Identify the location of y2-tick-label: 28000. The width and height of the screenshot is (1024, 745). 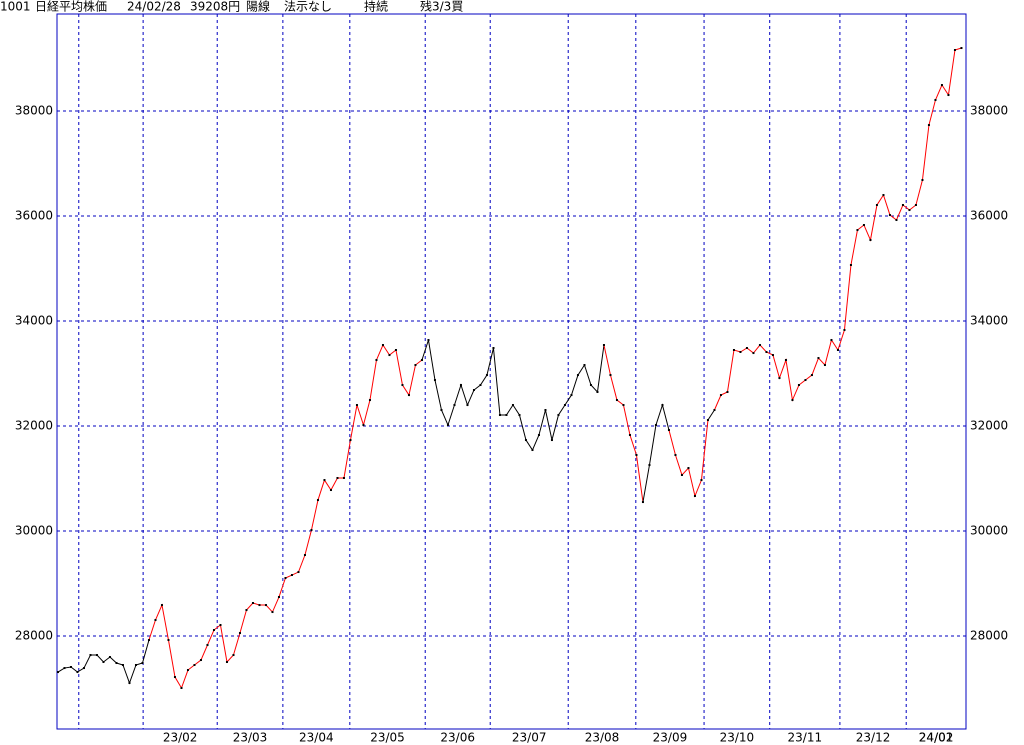
(989, 636).